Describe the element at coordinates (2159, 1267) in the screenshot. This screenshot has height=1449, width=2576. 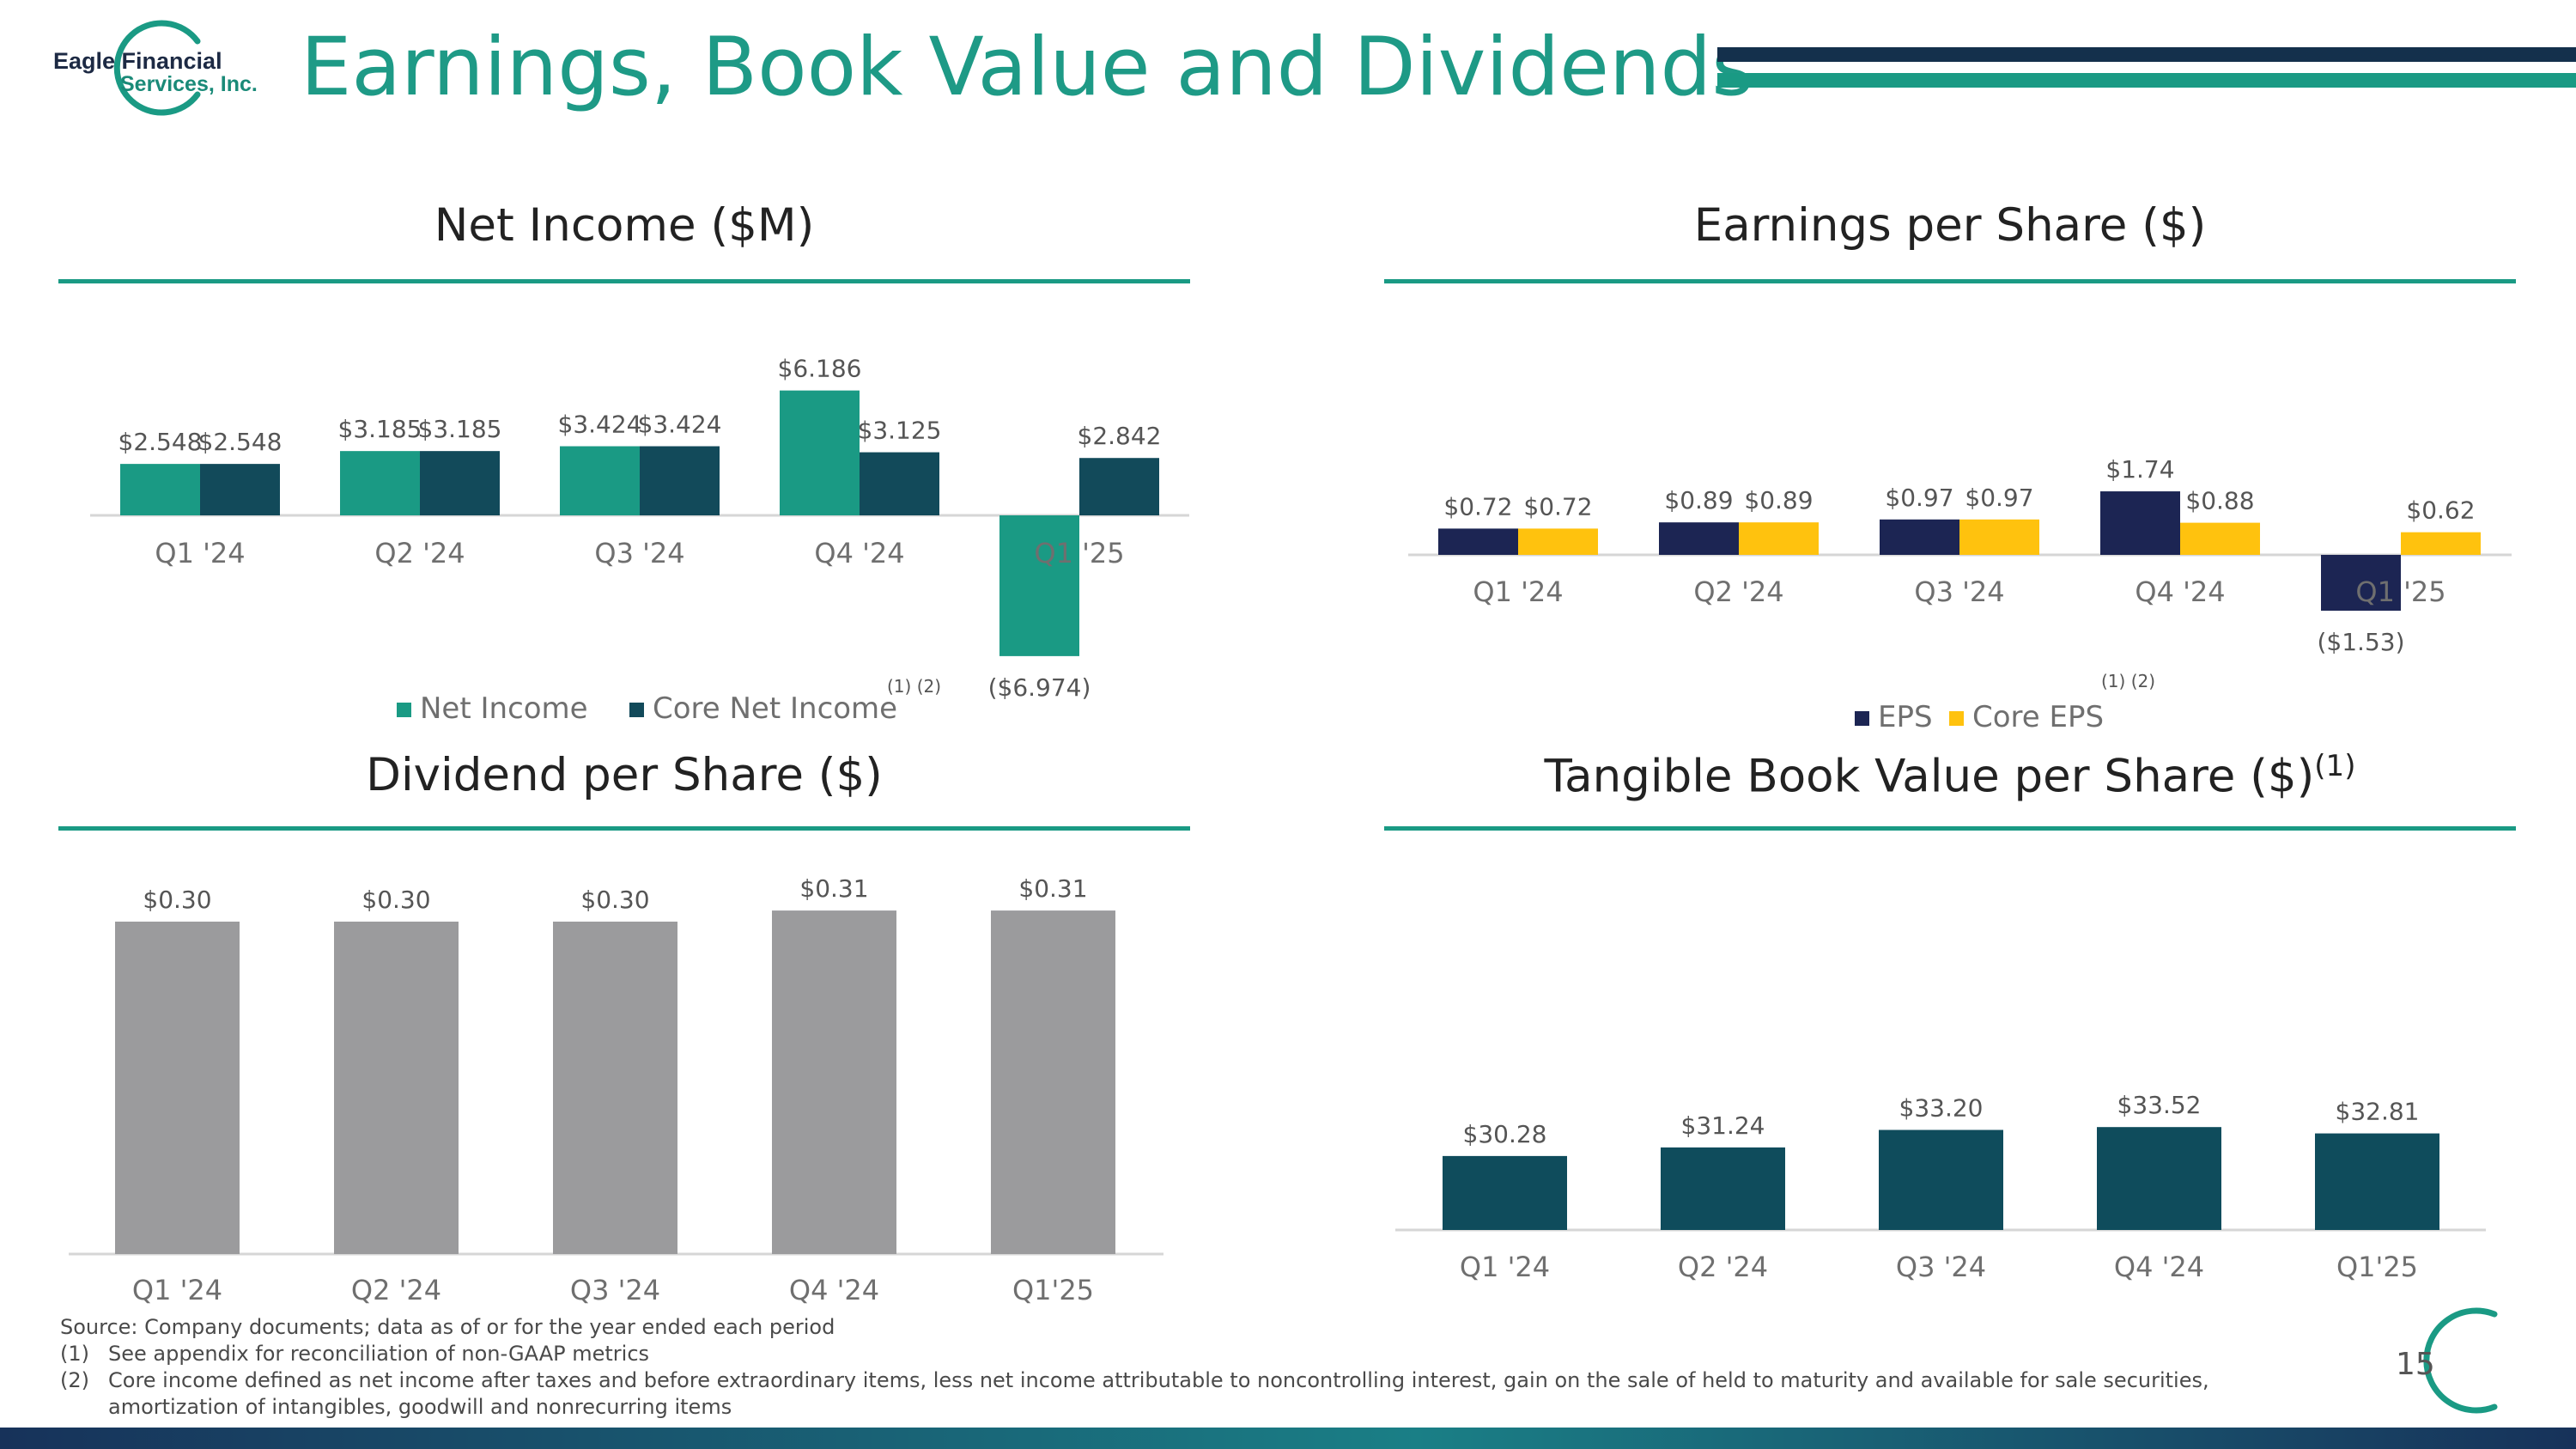
I see `tbv-category-label: Q4 '24` at that location.